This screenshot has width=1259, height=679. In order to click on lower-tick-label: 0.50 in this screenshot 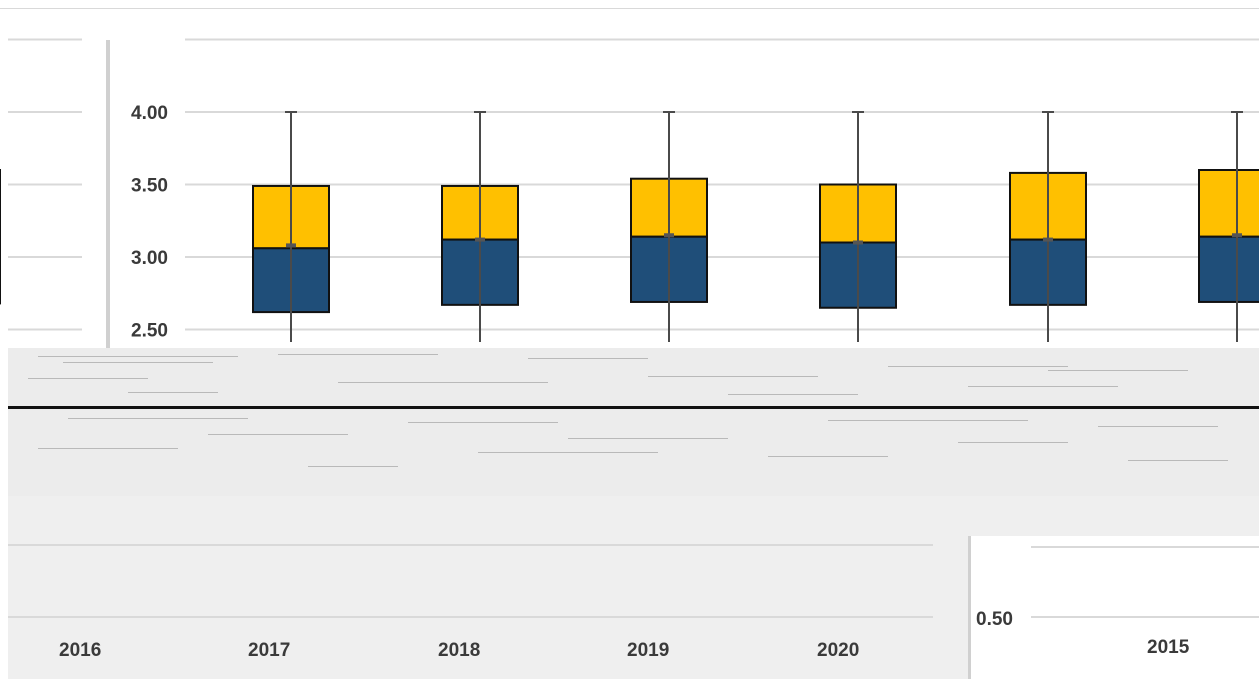, I will do `click(994, 619)`.